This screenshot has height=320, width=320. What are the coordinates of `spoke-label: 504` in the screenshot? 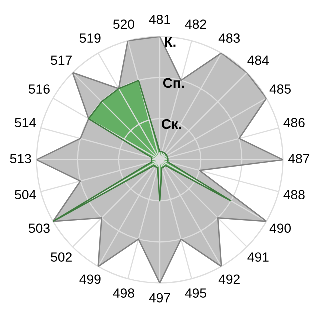 It's located at (25, 195).